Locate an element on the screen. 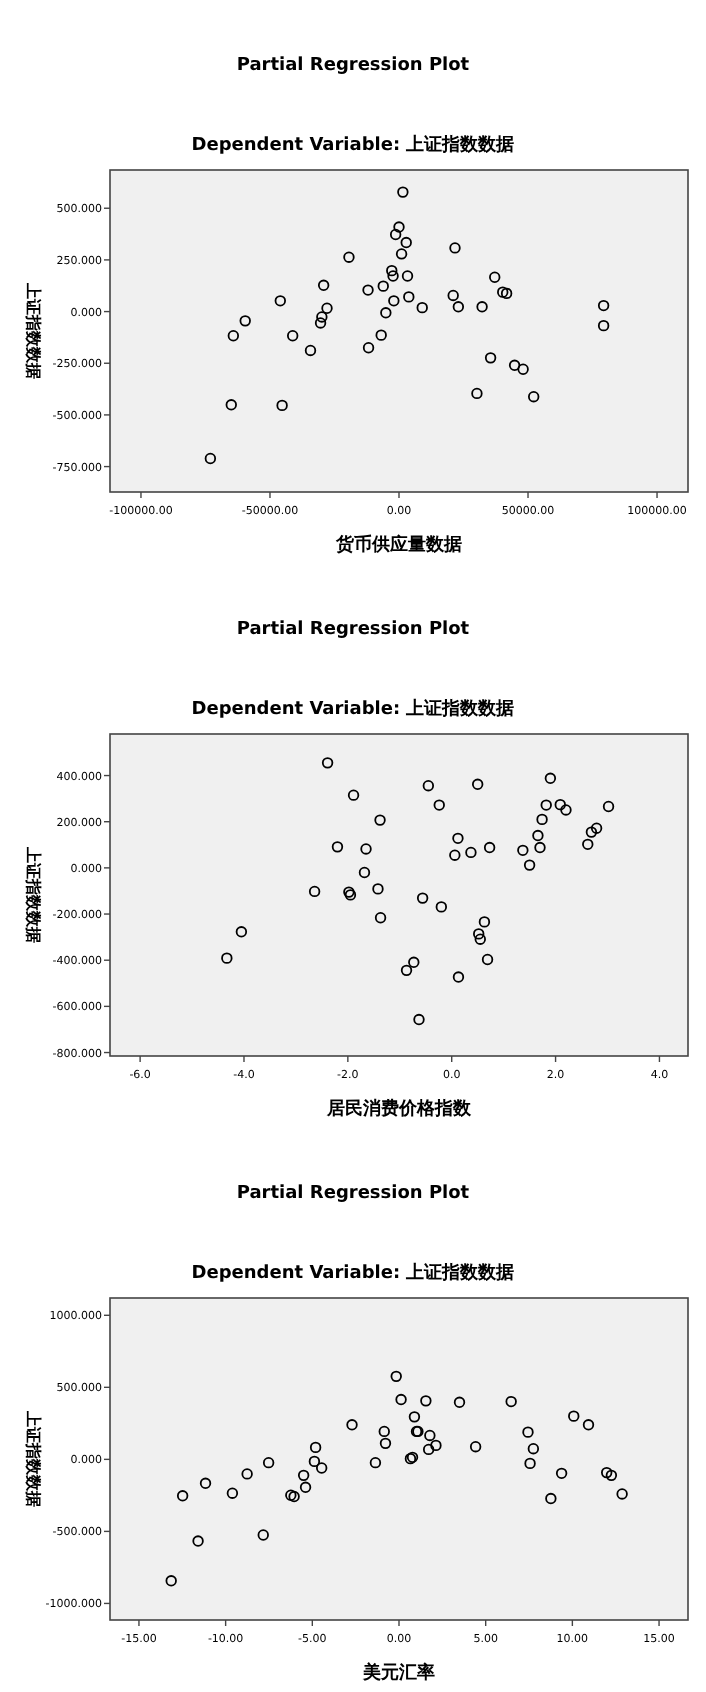  x-axis-title: 居民消费价格指数 is located at coordinates (399, 1109).